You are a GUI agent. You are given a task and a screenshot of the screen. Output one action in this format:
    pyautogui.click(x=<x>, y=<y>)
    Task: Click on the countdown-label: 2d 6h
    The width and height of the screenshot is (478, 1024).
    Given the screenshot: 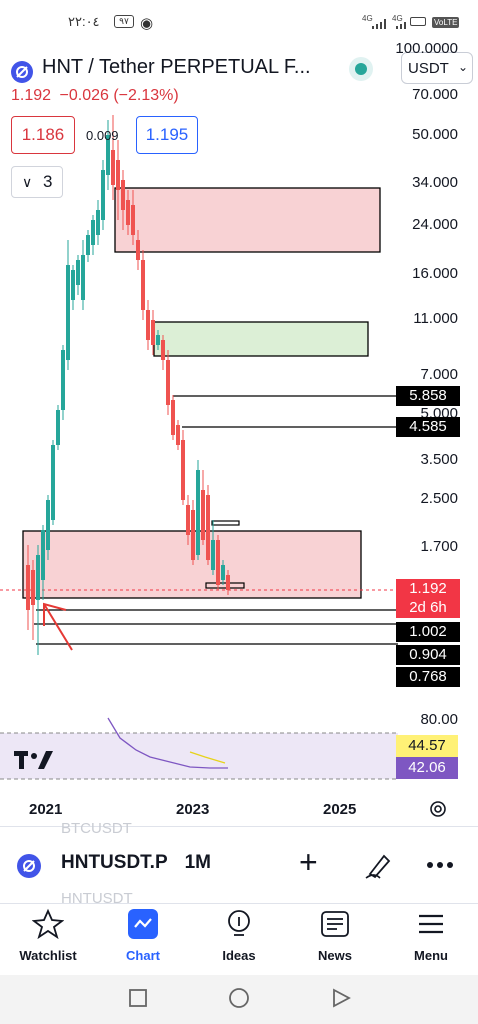 What is the action you would take?
    pyautogui.click(x=428, y=608)
    